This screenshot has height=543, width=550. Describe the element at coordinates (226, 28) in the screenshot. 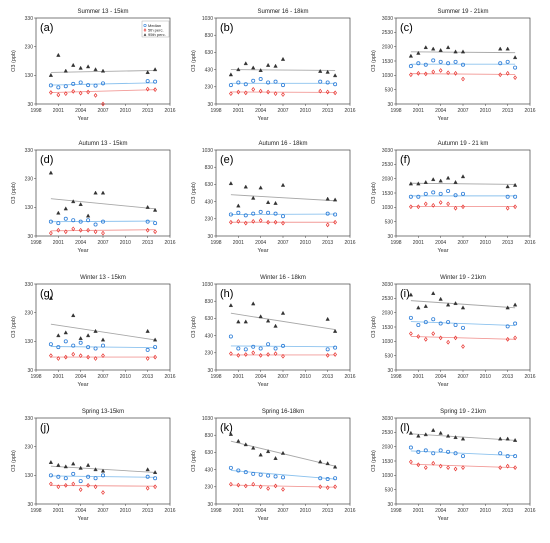

I see `panel-label: (b)` at that location.